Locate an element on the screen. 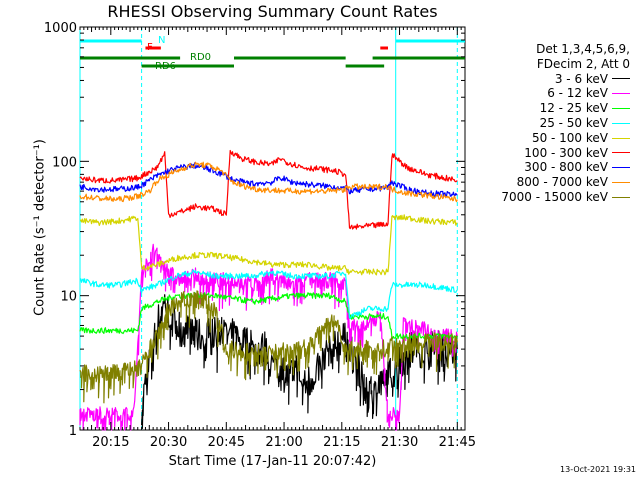 This screenshot has height=480, width=640. legend-entry-2: 12 - 25 keV is located at coordinates (550, 108).